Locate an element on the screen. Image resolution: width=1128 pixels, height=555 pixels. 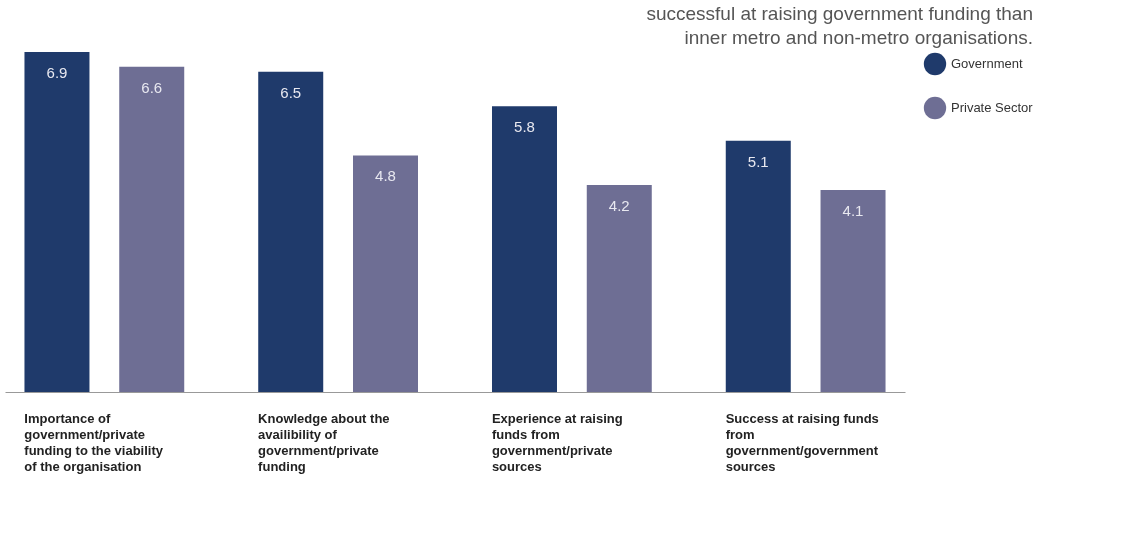
data-label: 4.1 is located at coordinates (853, 210).